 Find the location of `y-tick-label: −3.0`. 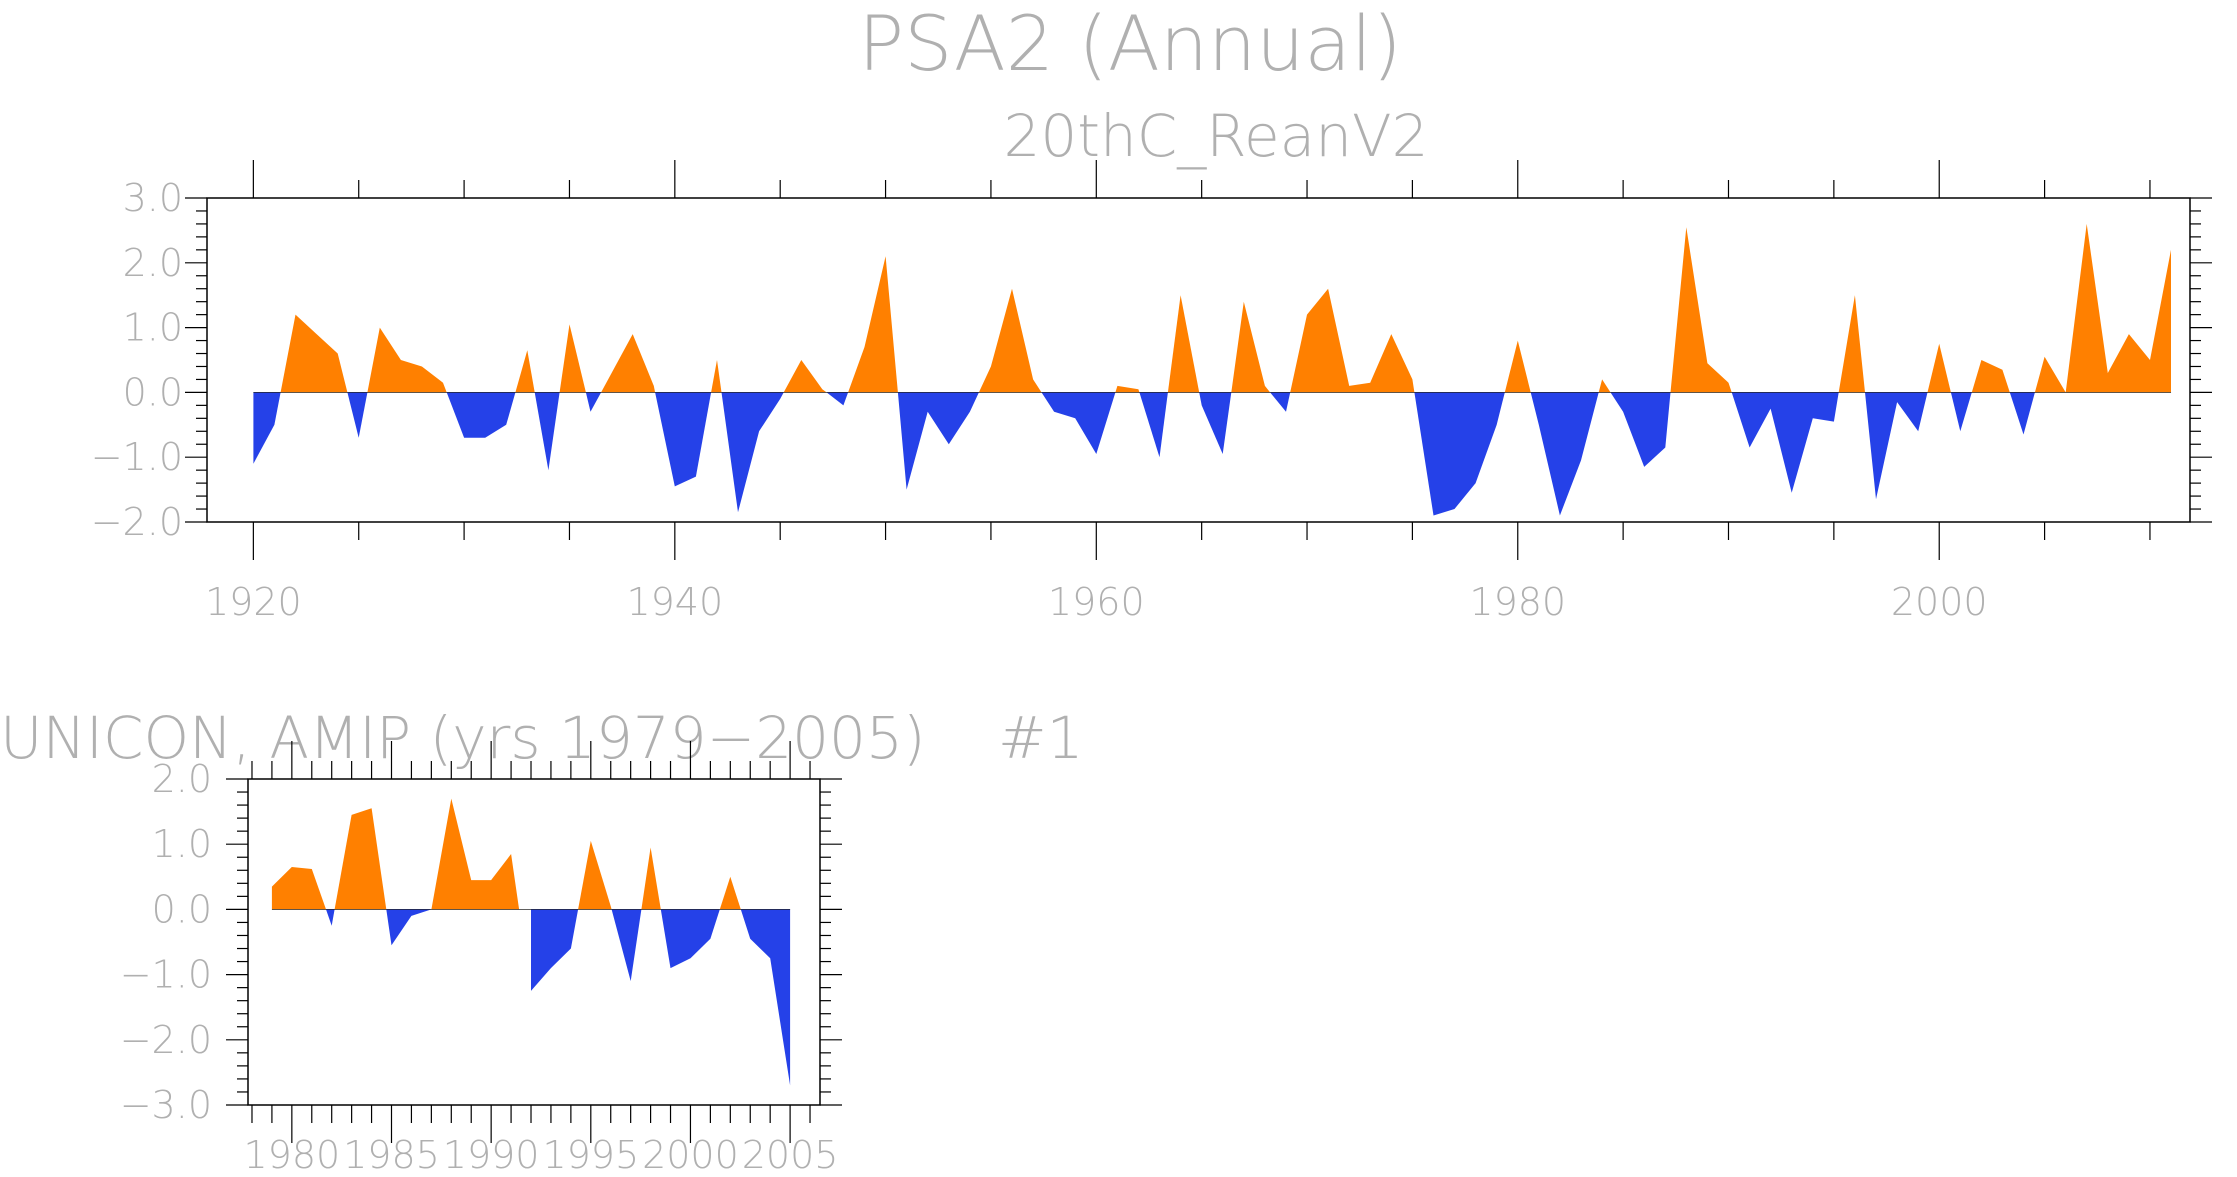

y-tick-label: −3.0 is located at coordinates (166, 1105).